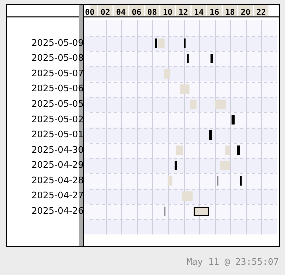 The height and width of the screenshot is (275, 285). Describe the element at coordinates (246, 12) in the screenshot. I see `x-tick-label: 20` at that location.